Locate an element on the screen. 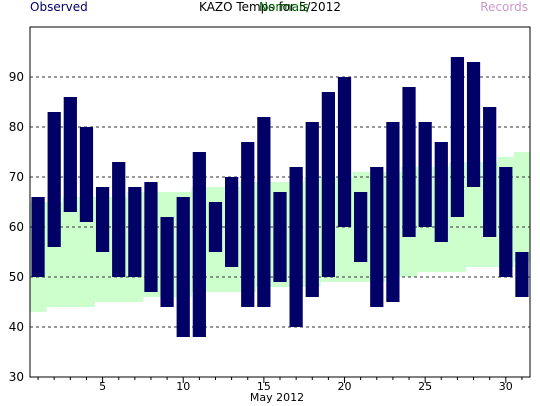  legend-observed: Observed is located at coordinates (59, 7).